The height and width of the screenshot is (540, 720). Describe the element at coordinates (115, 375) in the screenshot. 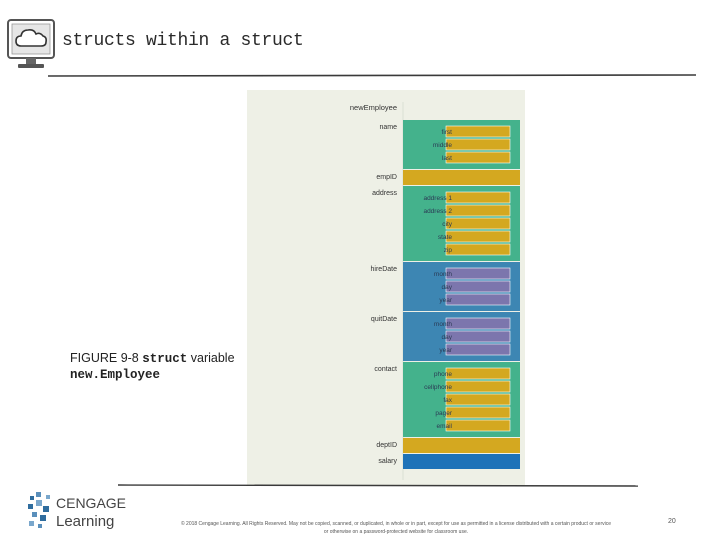

I see `caption-variable-name: new.Employee` at that location.